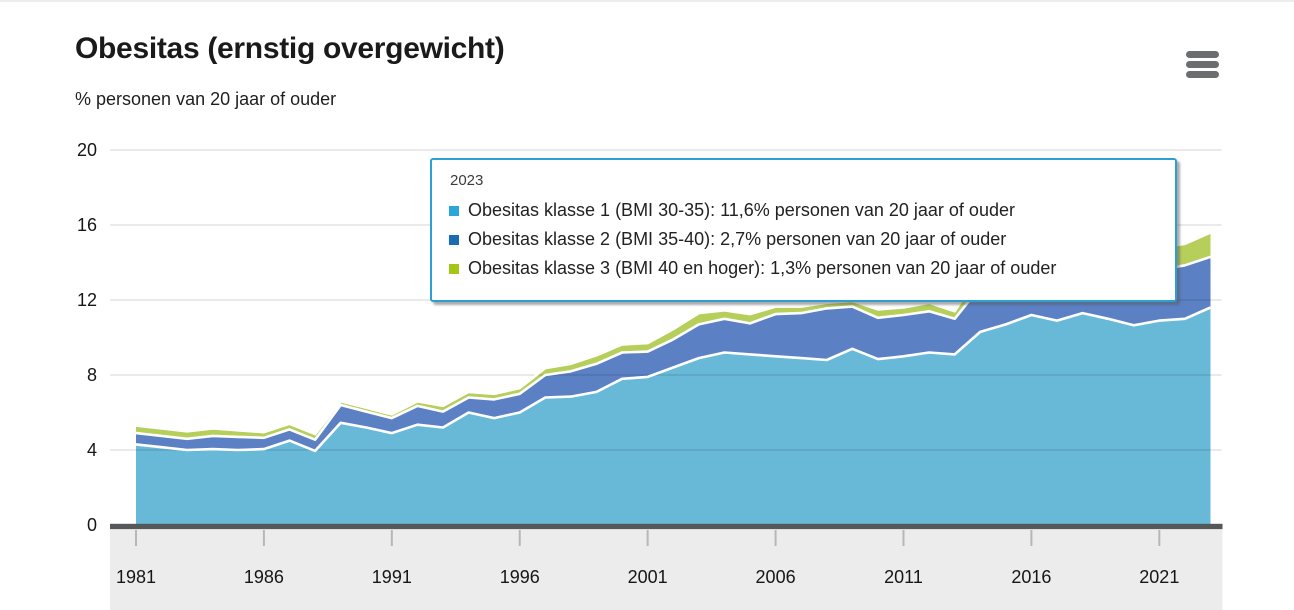 This screenshot has height=610, width=1294. What do you see at coordinates (92, 525) in the screenshot?
I see `y-tick-label: 0` at bounding box center [92, 525].